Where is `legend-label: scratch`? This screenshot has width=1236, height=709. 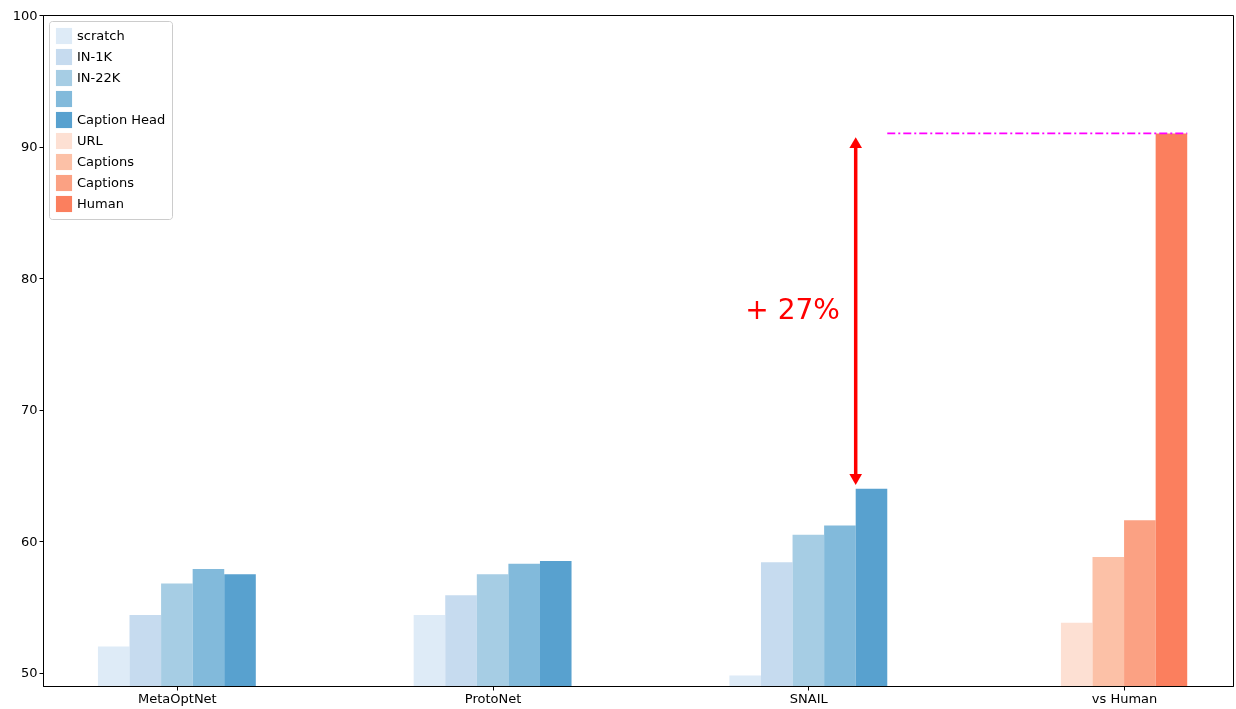 legend-label: scratch is located at coordinates (101, 35).